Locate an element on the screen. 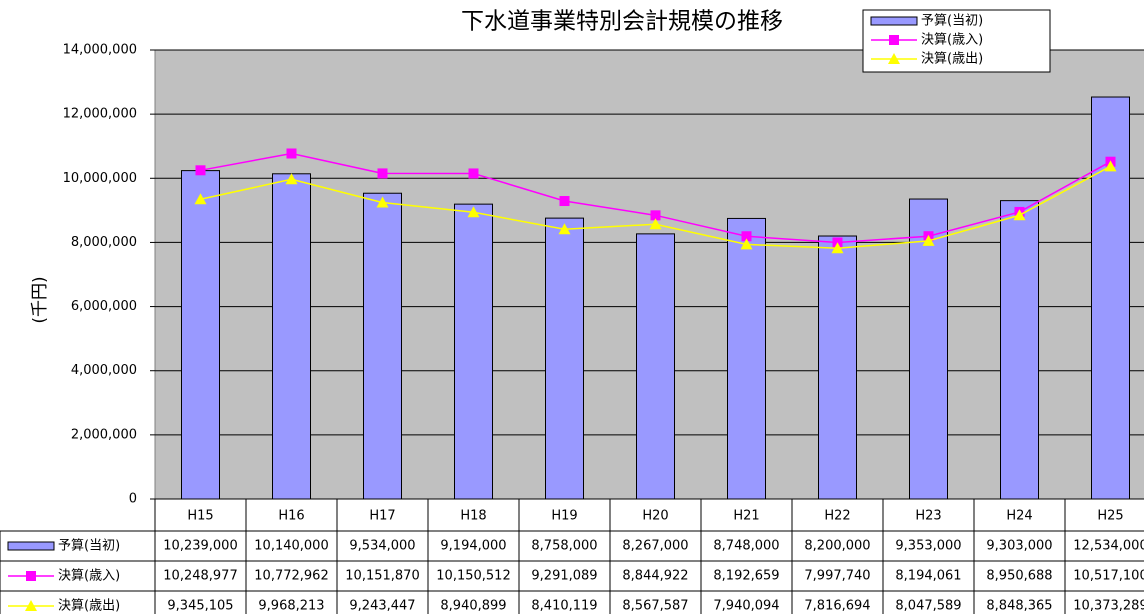  x-tick-label: H15 is located at coordinates (200, 516).